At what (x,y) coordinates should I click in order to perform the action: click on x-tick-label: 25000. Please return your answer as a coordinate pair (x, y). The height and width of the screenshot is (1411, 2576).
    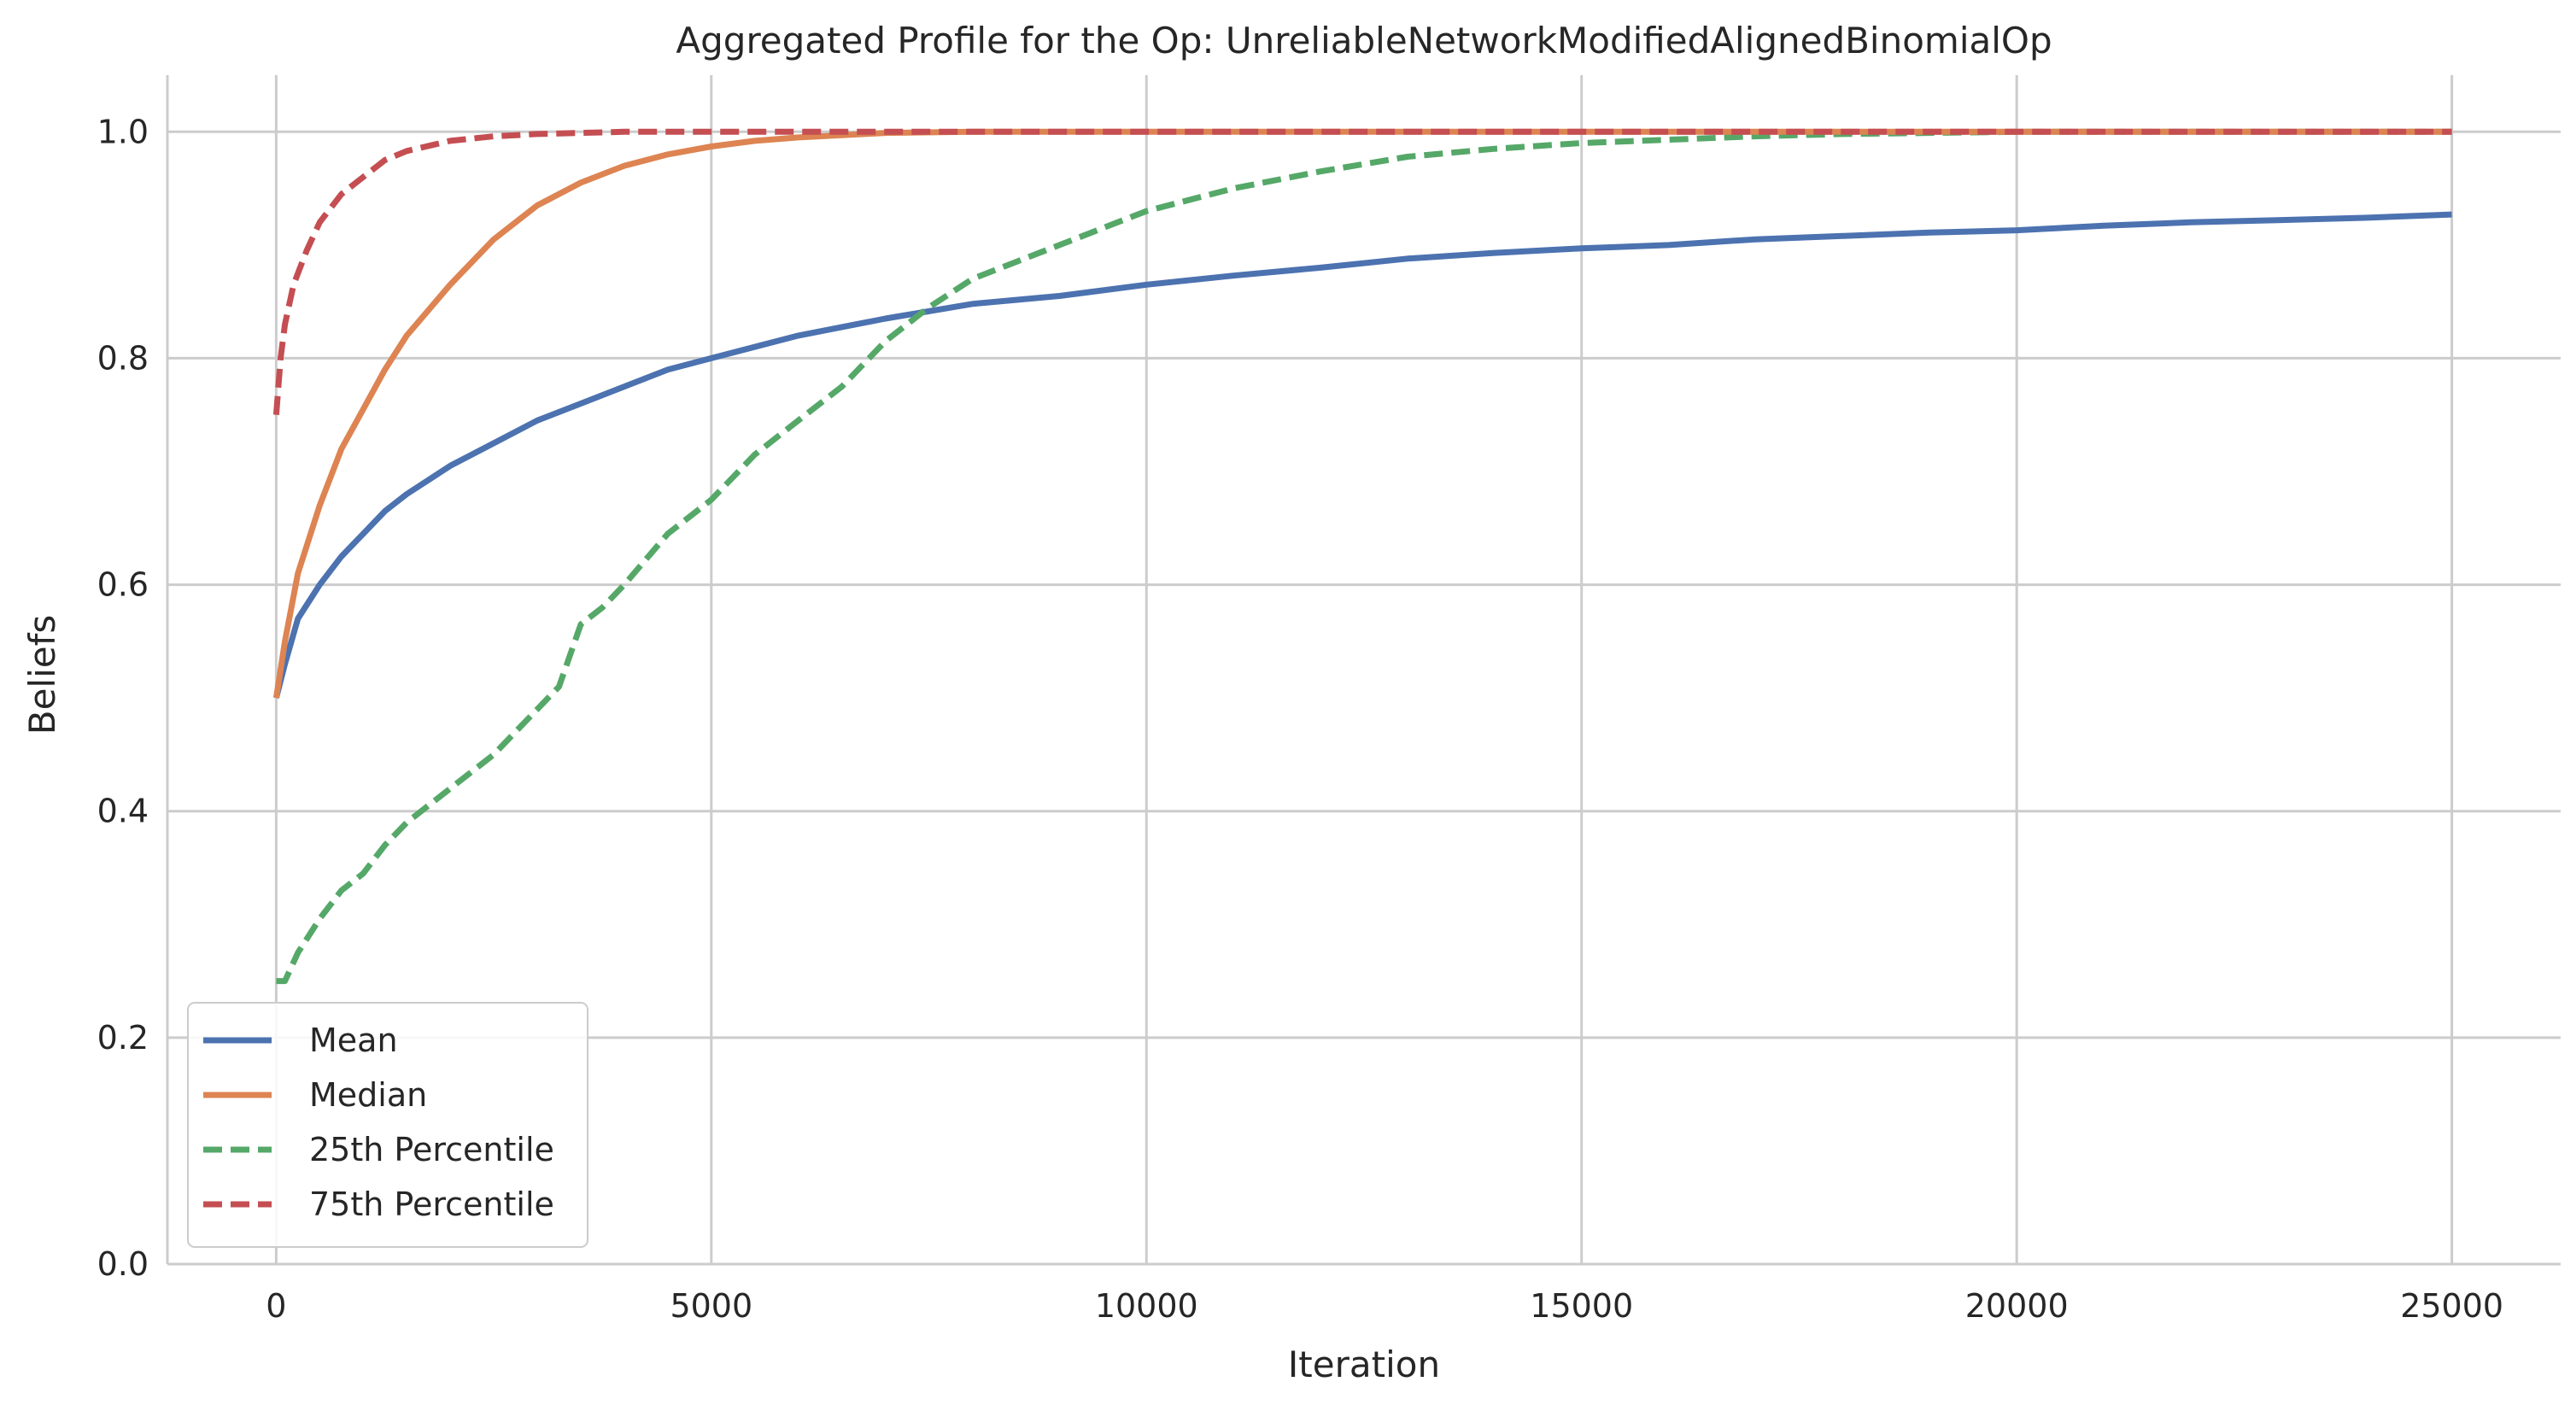
    Looking at the image, I should click on (2451, 1306).